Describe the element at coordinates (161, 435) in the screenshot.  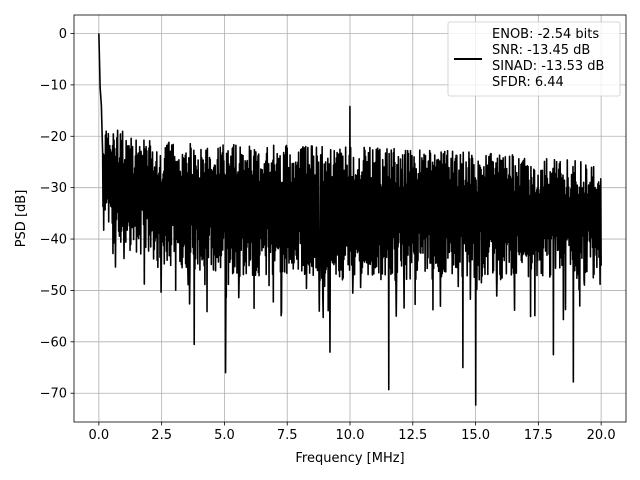
I see `x-tick-label: 2.5` at that location.